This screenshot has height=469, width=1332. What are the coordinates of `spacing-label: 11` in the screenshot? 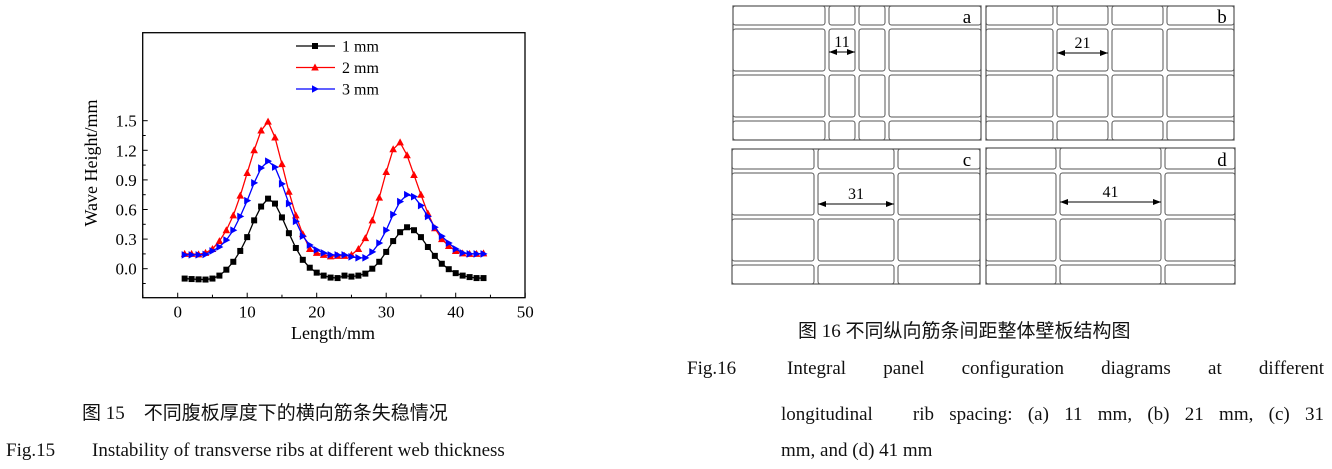 It's located at (841, 42).